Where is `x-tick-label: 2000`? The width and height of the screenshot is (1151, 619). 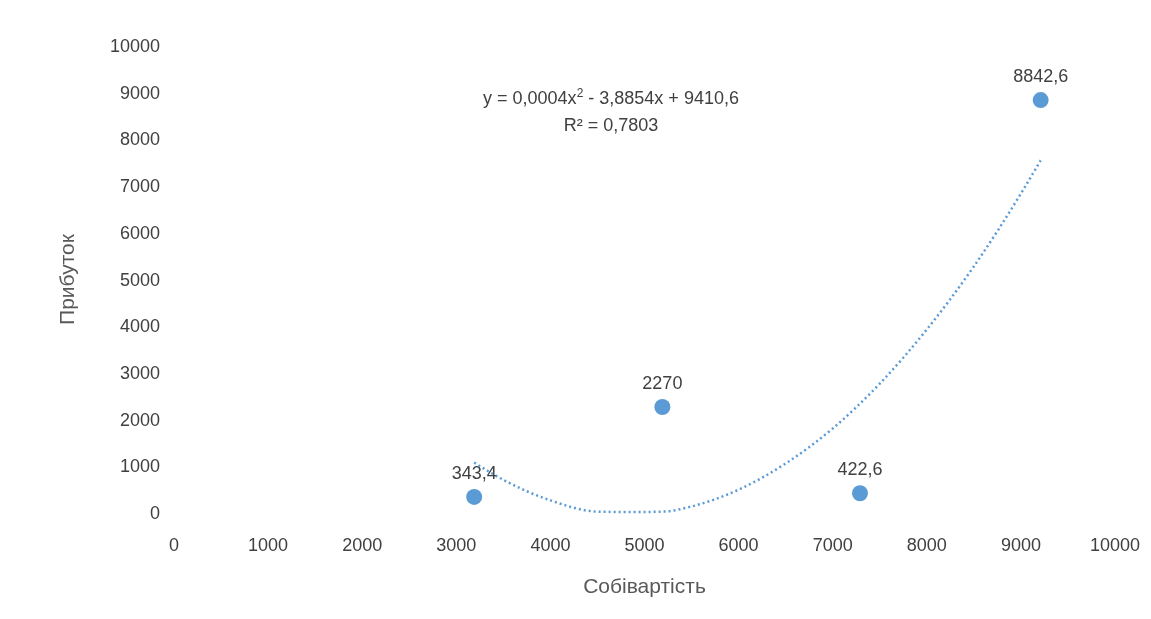 x-tick-label: 2000 is located at coordinates (362, 545).